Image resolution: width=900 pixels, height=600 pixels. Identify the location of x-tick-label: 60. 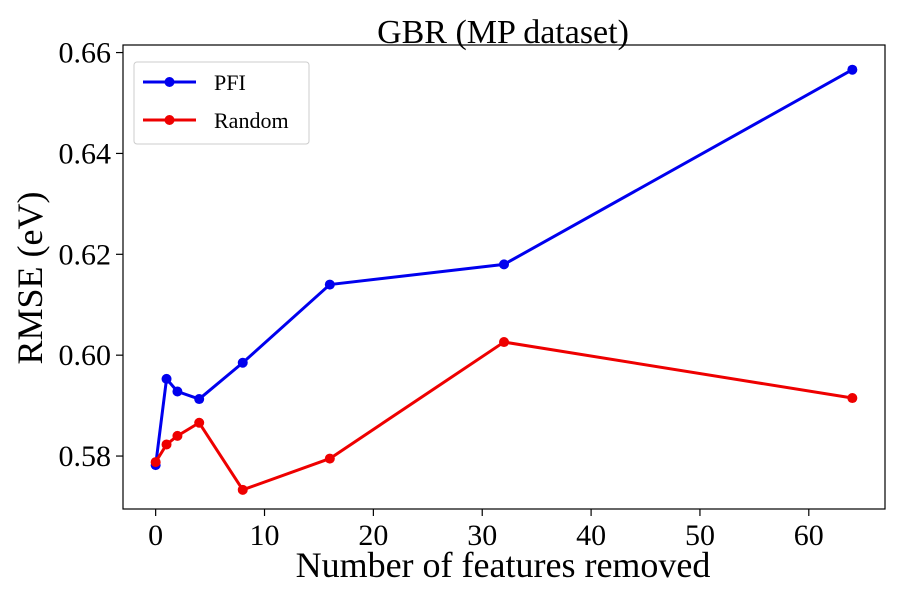
(809, 535).